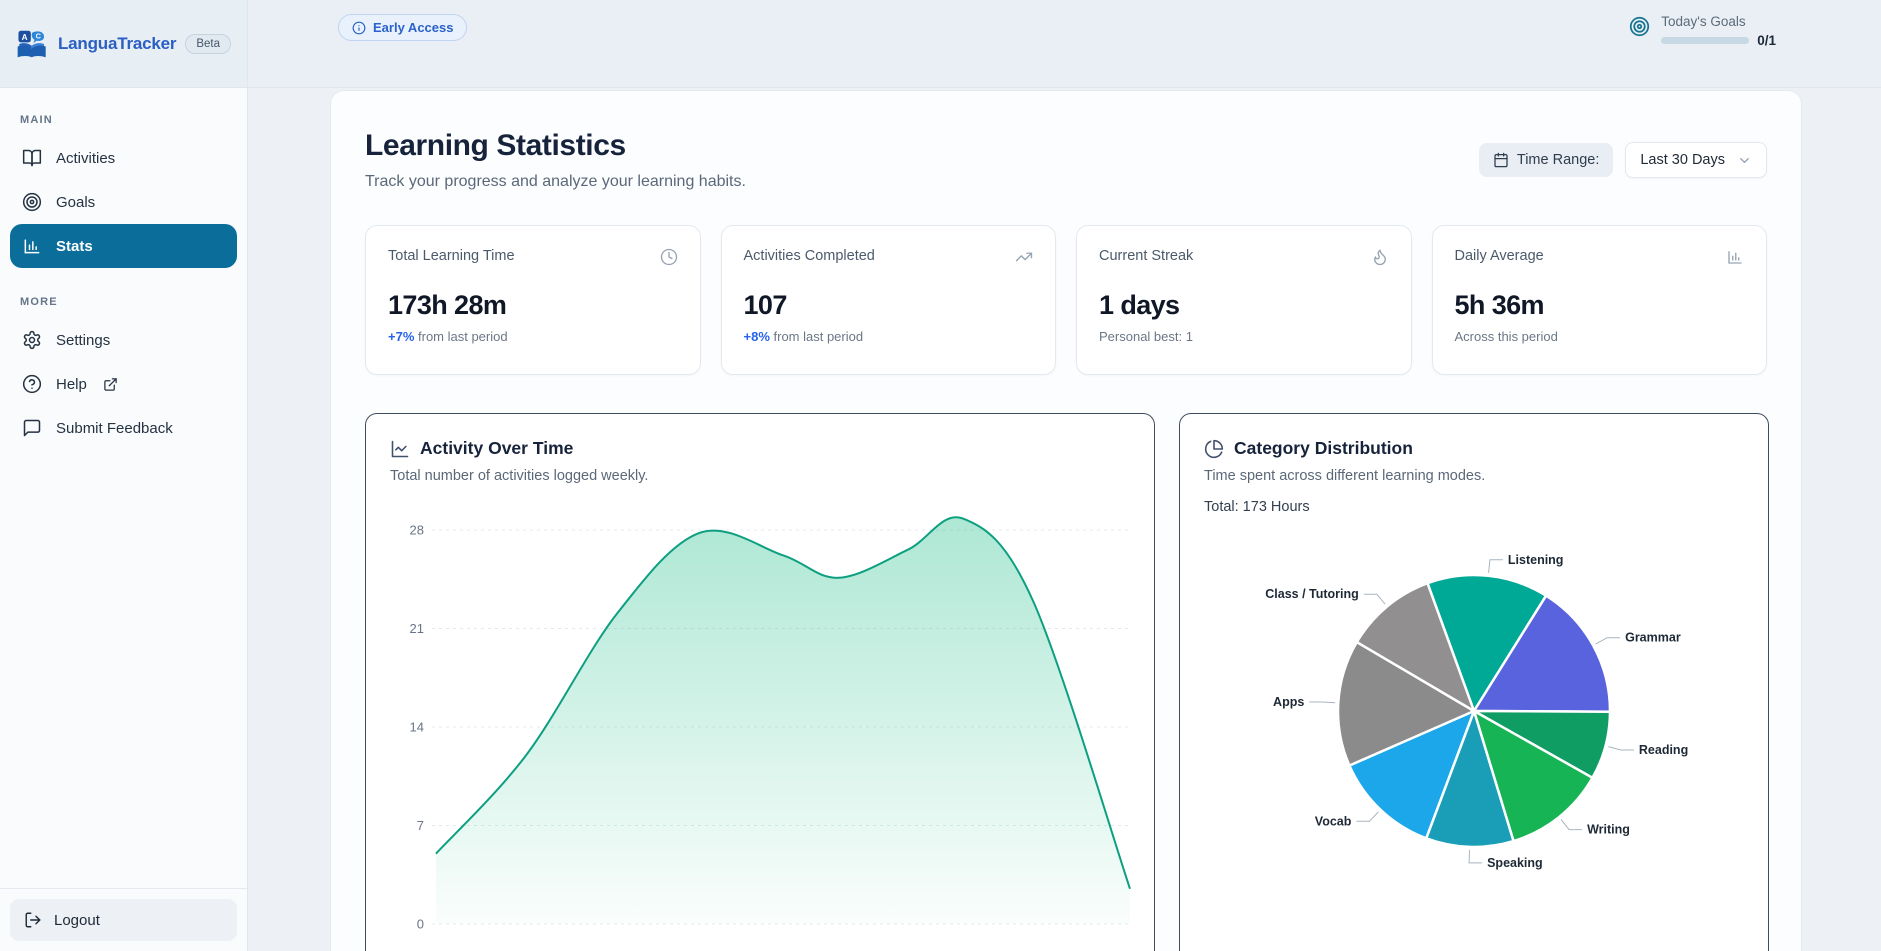  What do you see at coordinates (1244, 300) in the screenshot?
I see `stat-card-current-streak: Current Streak 1 days Personal best: 1` at bounding box center [1244, 300].